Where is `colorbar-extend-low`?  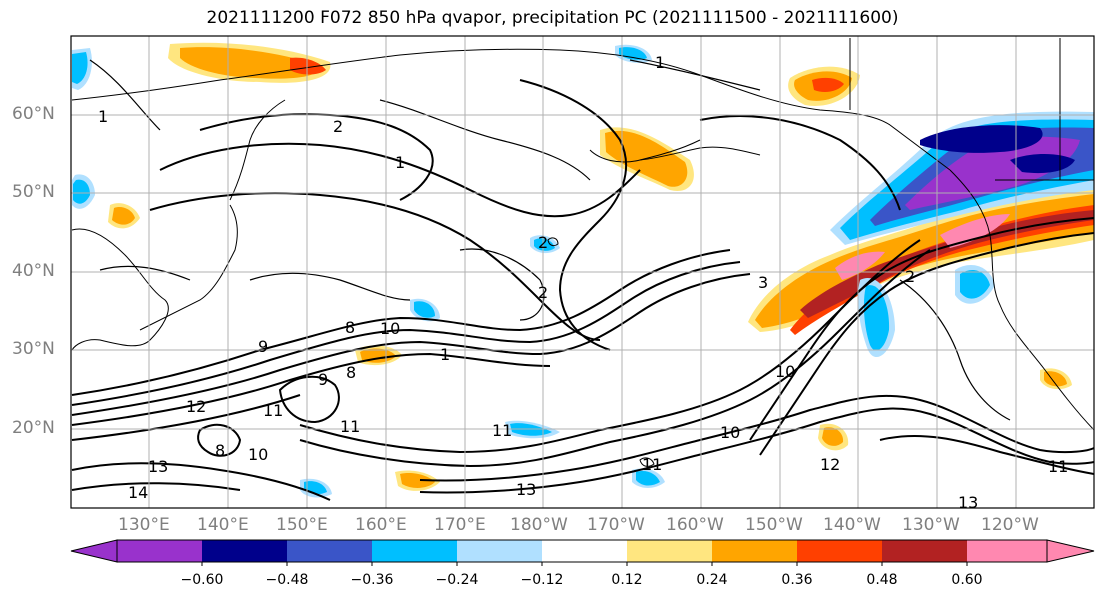 colorbar-extend-low is located at coordinates (94, 551).